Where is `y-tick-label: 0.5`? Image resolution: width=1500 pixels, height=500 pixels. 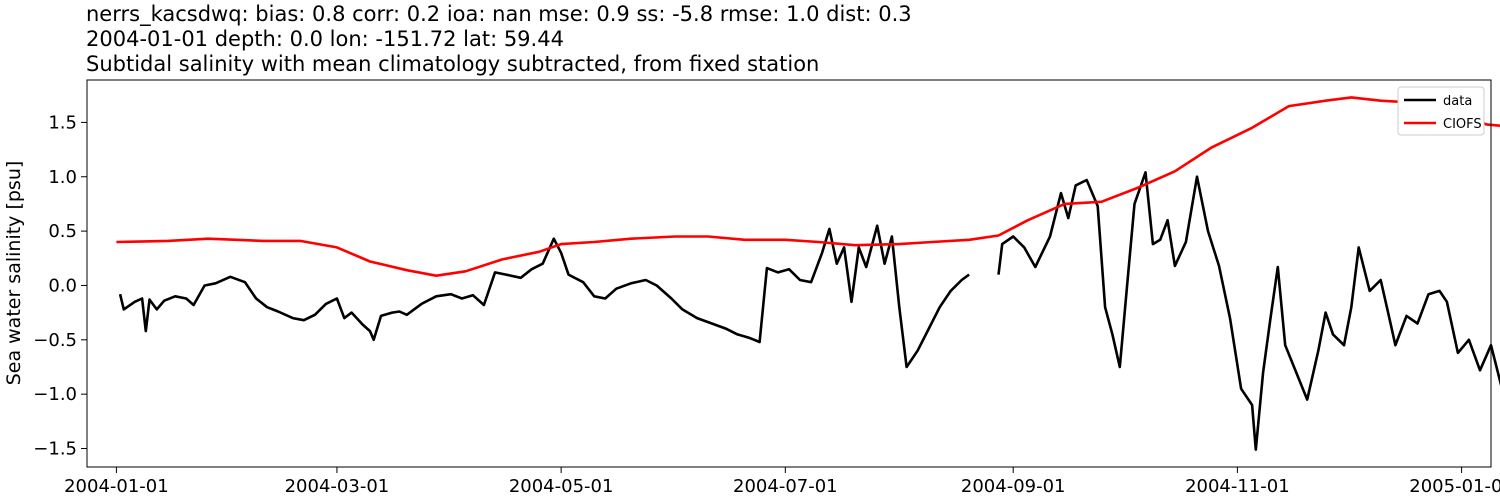
y-tick-label: 0.5 is located at coordinates (62, 231).